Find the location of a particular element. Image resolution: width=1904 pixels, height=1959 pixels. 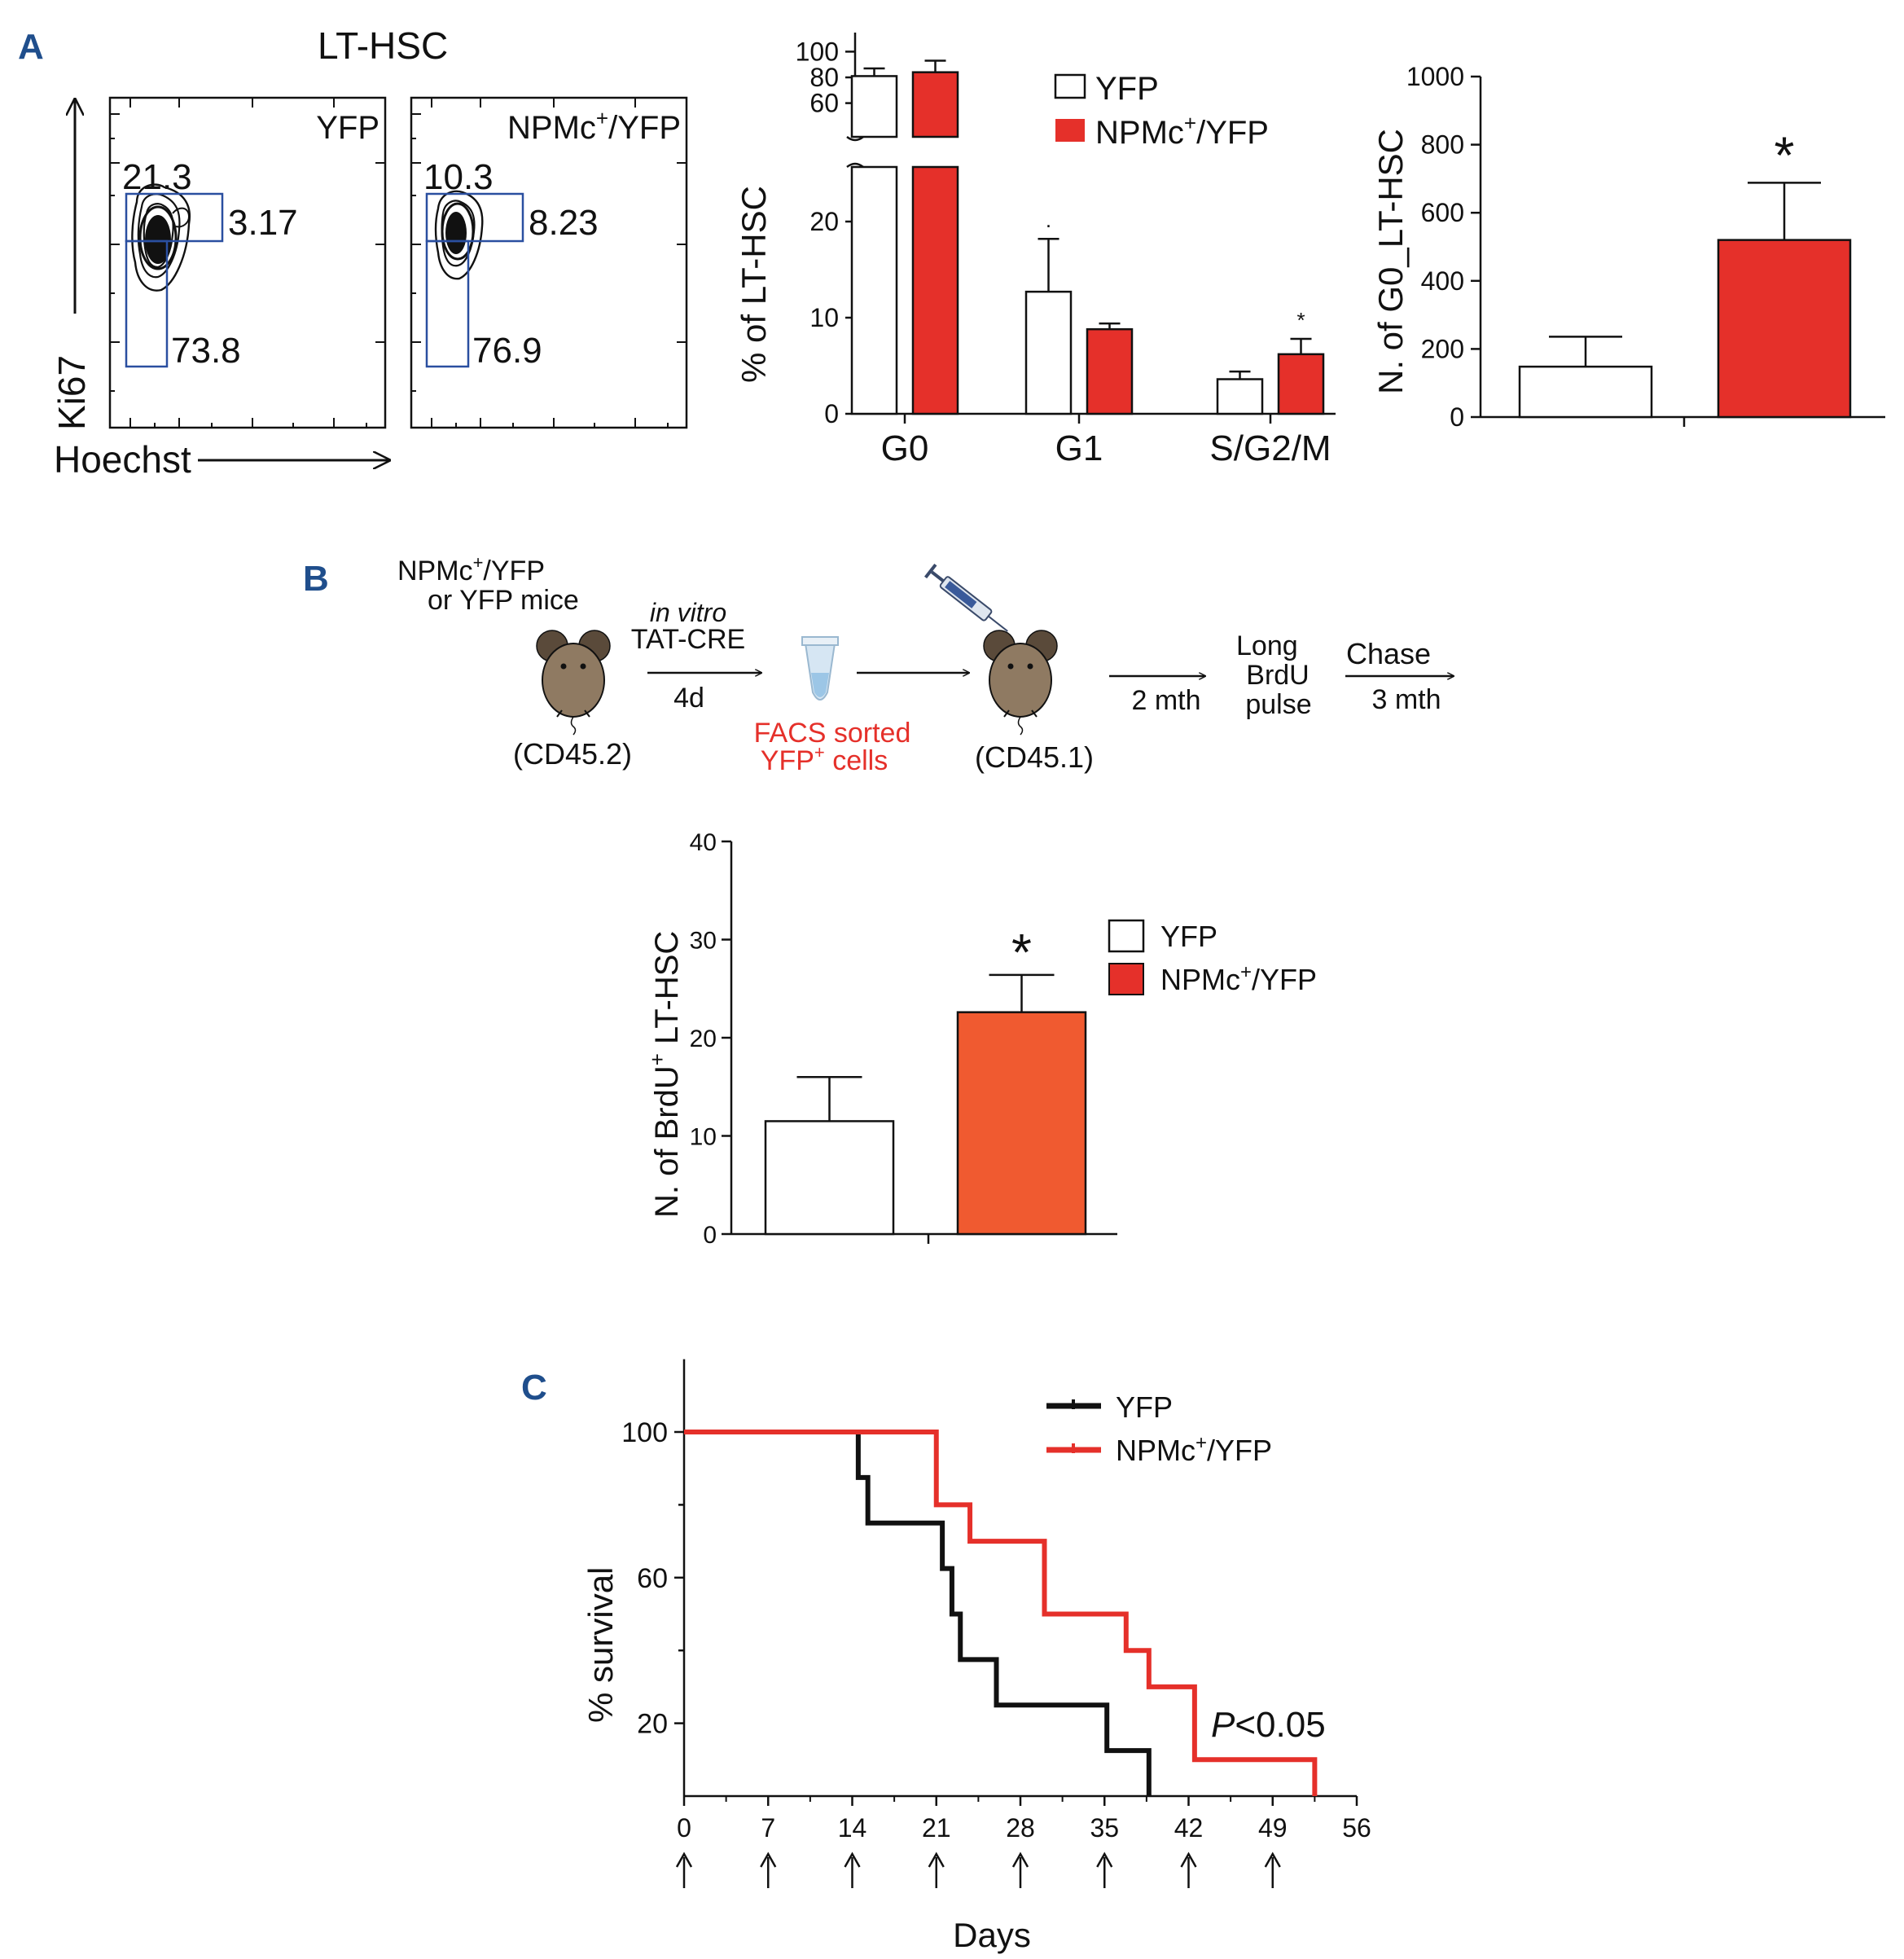

source-mice-line2: or YFP mice is located at coordinates (503, 600).